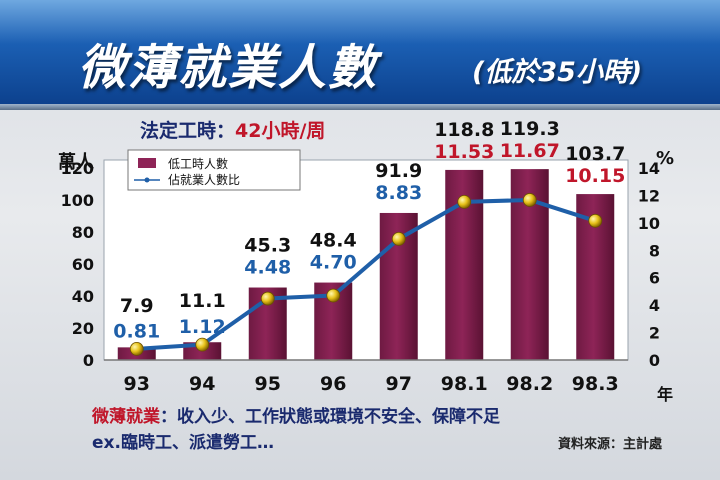  What do you see at coordinates (137, 306) in the screenshot?
I see `bar-value-label: 7.9` at bounding box center [137, 306].